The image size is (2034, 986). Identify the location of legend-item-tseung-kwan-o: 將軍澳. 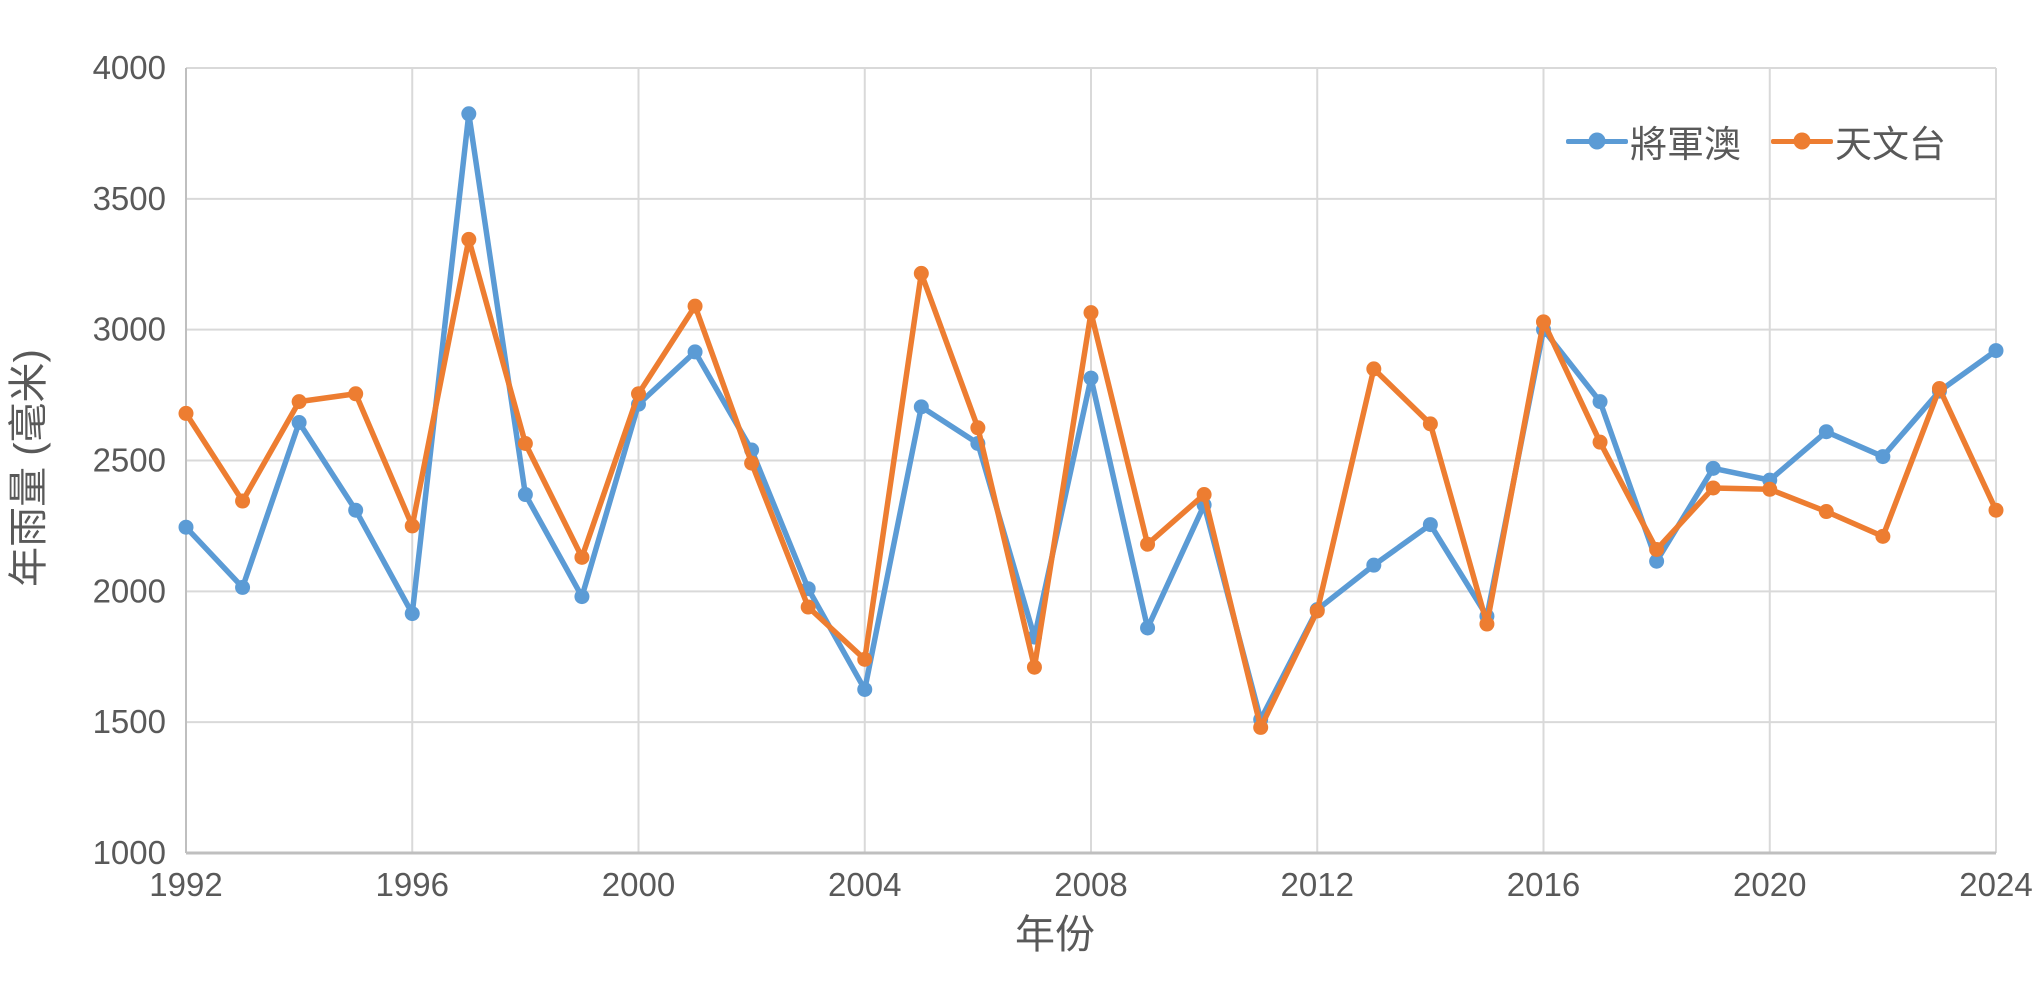
(1653, 141).